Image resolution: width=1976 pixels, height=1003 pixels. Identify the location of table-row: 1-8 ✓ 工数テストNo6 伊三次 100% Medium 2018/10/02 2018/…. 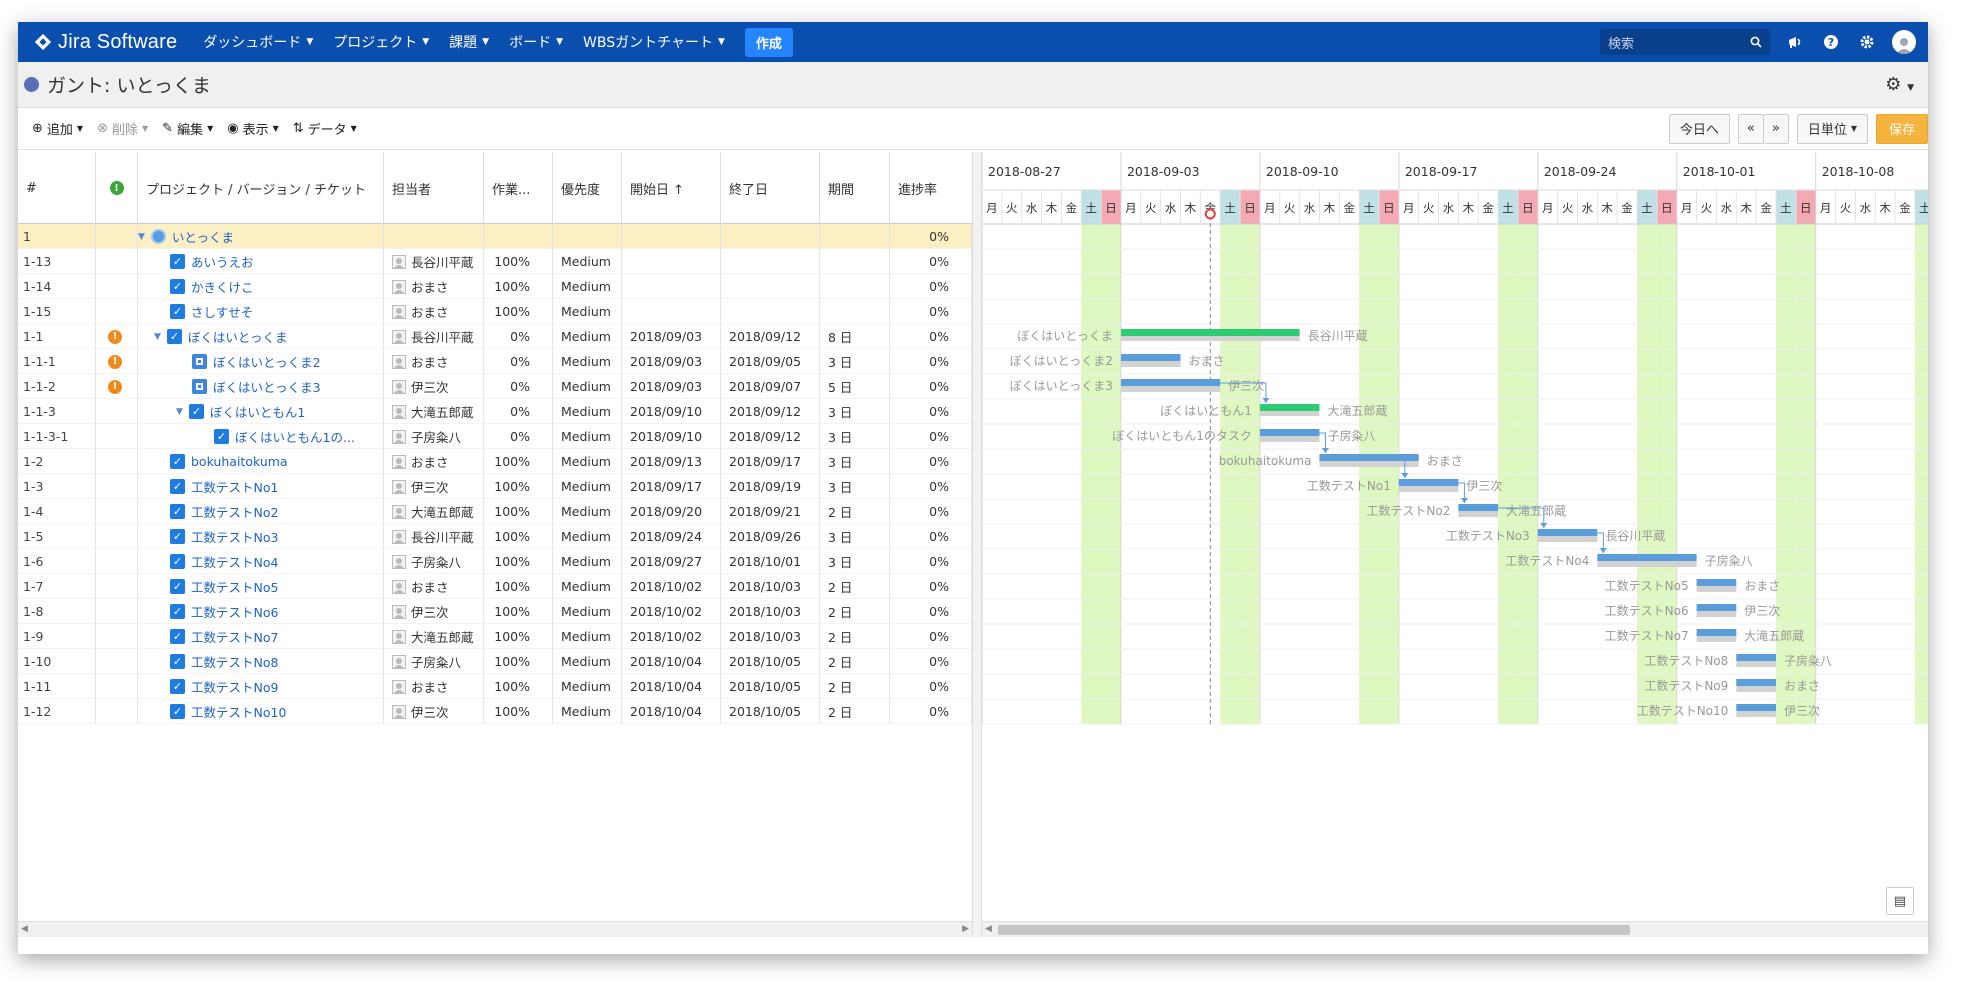
(495, 611).